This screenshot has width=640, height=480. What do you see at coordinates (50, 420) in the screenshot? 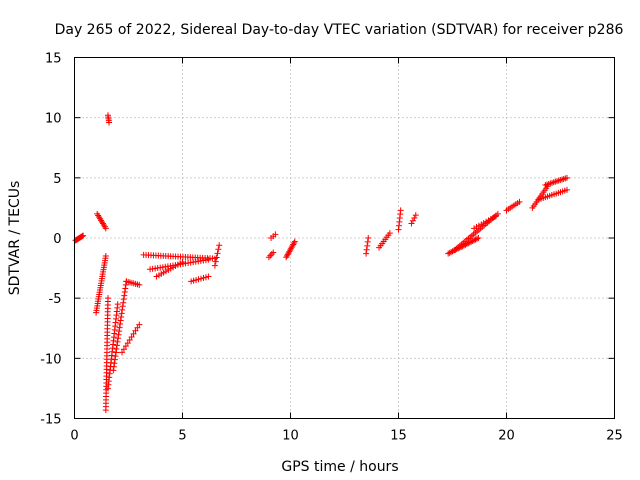
I see `y-tick-label: -15` at bounding box center [50, 420].